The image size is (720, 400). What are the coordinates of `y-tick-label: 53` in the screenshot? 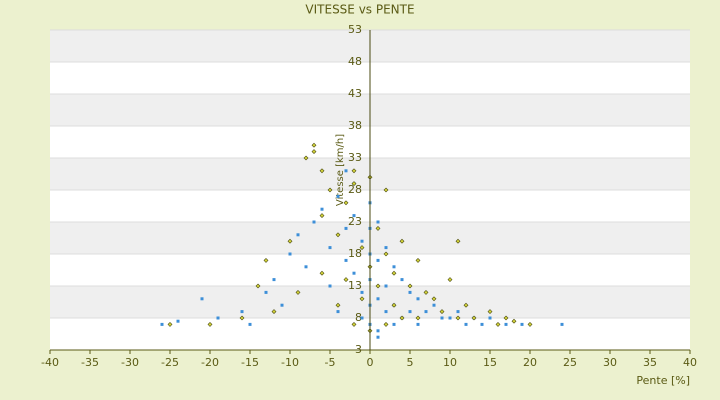 It's located at (355, 29).